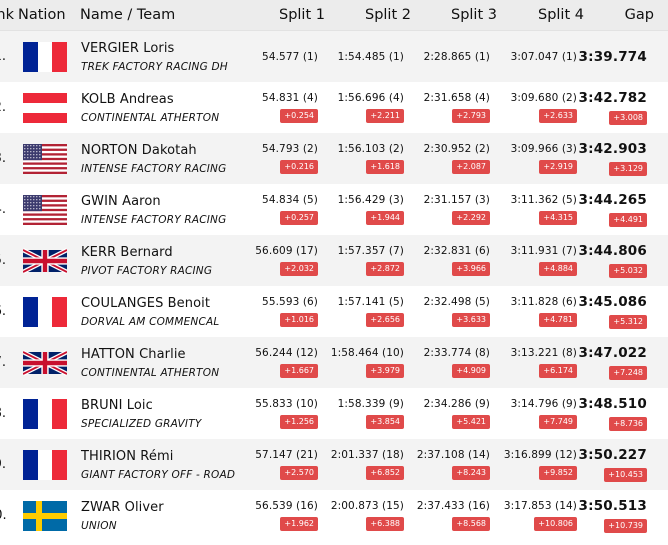  What do you see at coordinates (471, 218) in the screenshot?
I see `split-delta-badge: +2.292` at bounding box center [471, 218].